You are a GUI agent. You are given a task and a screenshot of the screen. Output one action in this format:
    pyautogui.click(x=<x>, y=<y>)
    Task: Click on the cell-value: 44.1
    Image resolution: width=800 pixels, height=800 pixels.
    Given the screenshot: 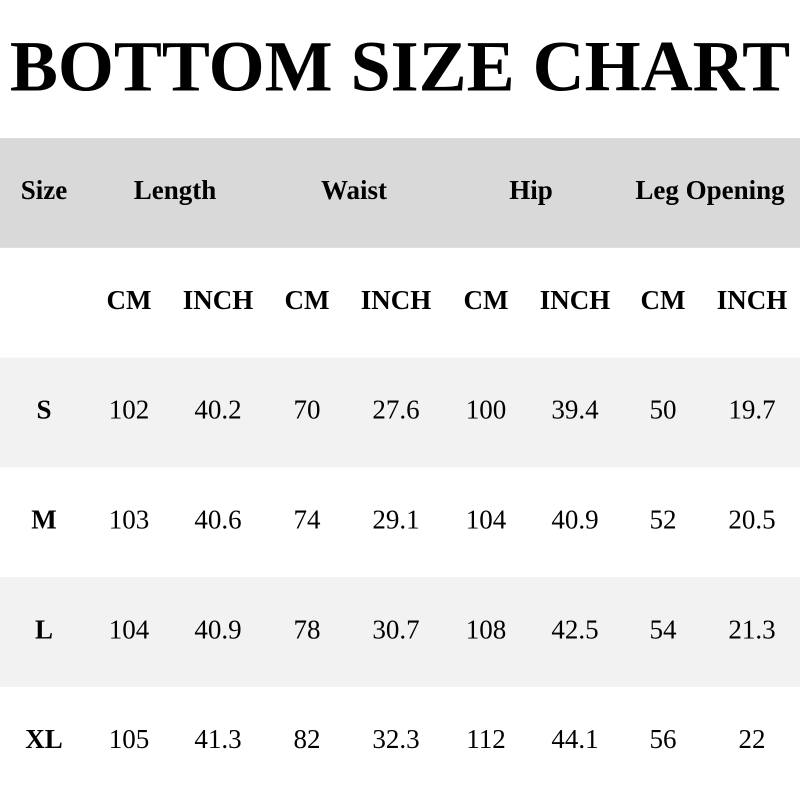 What is the action you would take?
    pyautogui.click(x=574, y=739)
    